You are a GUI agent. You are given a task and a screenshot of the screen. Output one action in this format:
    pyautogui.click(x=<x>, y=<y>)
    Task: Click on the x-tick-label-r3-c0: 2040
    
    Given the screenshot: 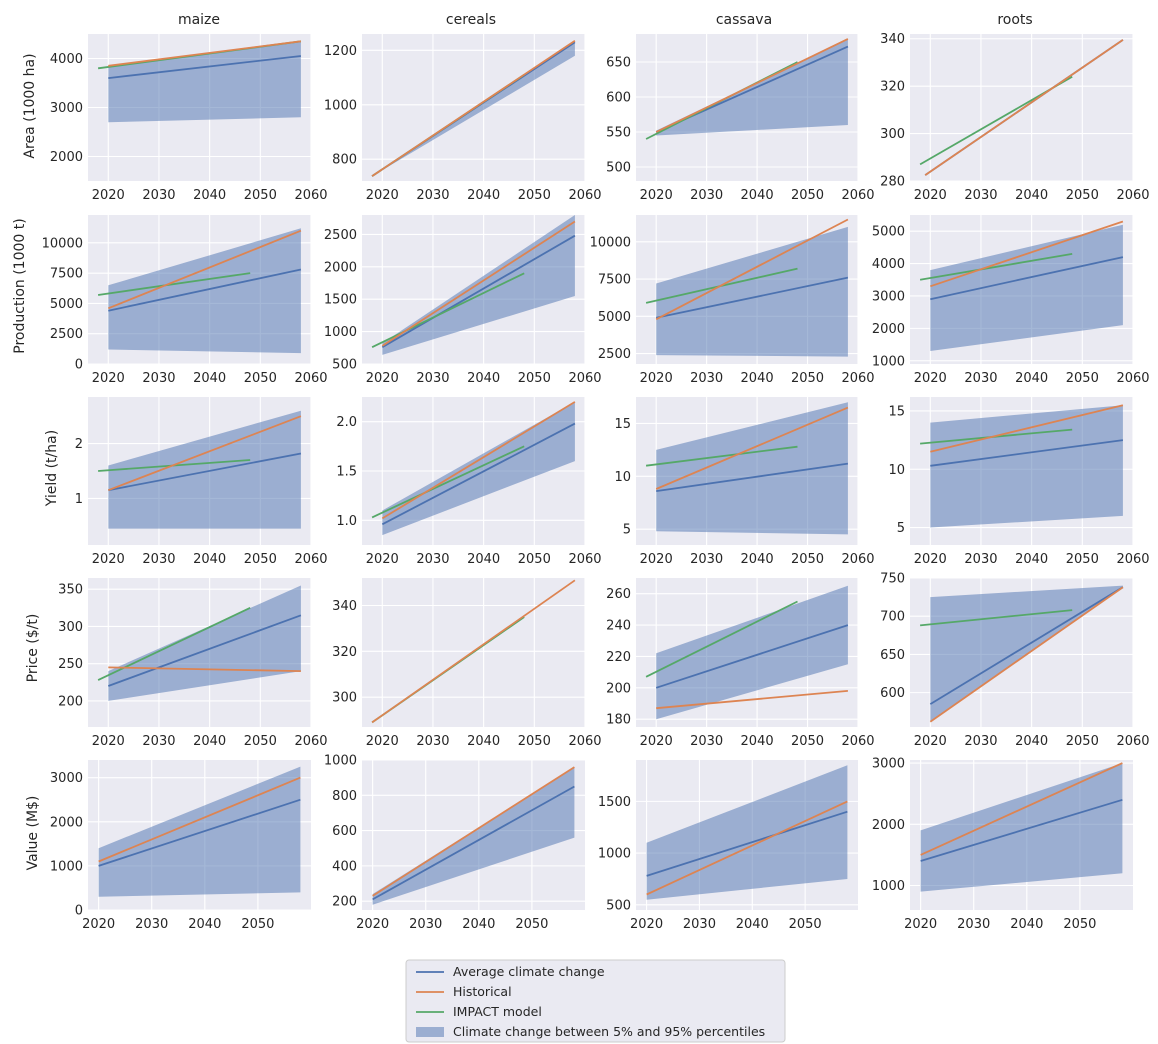 What is the action you would take?
    pyautogui.click(x=209, y=741)
    